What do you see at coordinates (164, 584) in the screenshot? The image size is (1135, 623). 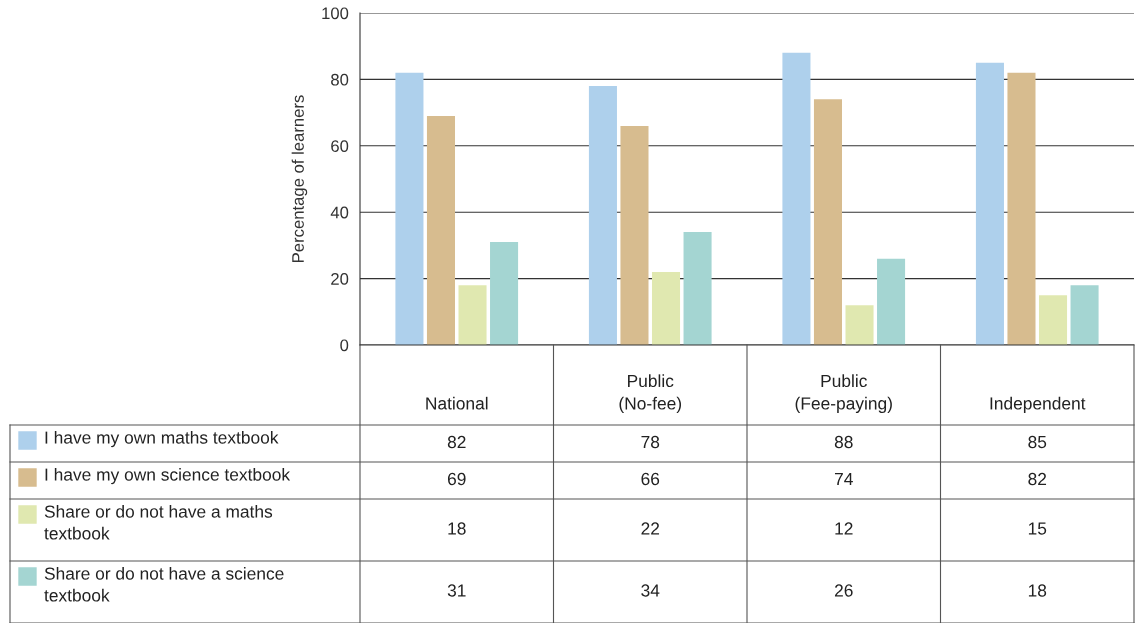 I see `legend-label: Share or do not have a science textbook` at bounding box center [164, 584].